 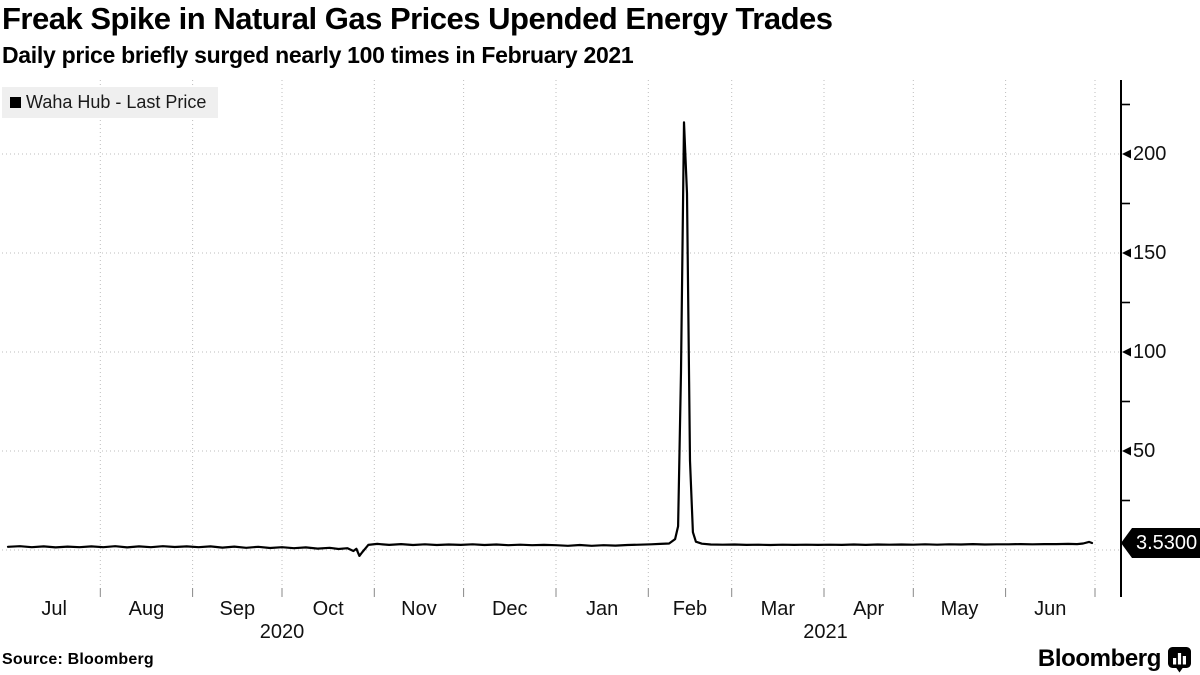 I want to click on y-axis-tick-label: 50, so click(x=1144, y=451).